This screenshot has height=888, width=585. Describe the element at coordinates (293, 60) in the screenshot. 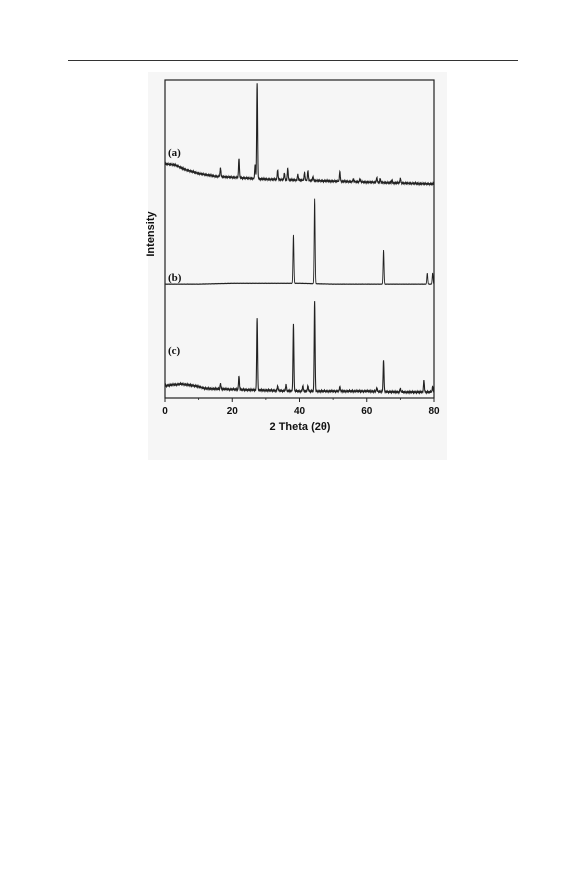

I see `top-rule` at that location.